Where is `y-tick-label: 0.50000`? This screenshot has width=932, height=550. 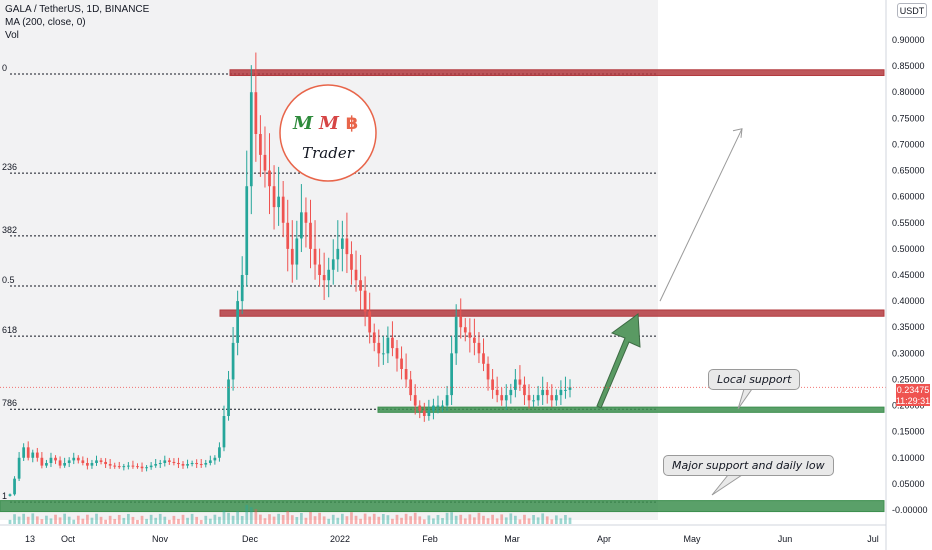
y-tick-label: 0.50000 is located at coordinates (908, 249).